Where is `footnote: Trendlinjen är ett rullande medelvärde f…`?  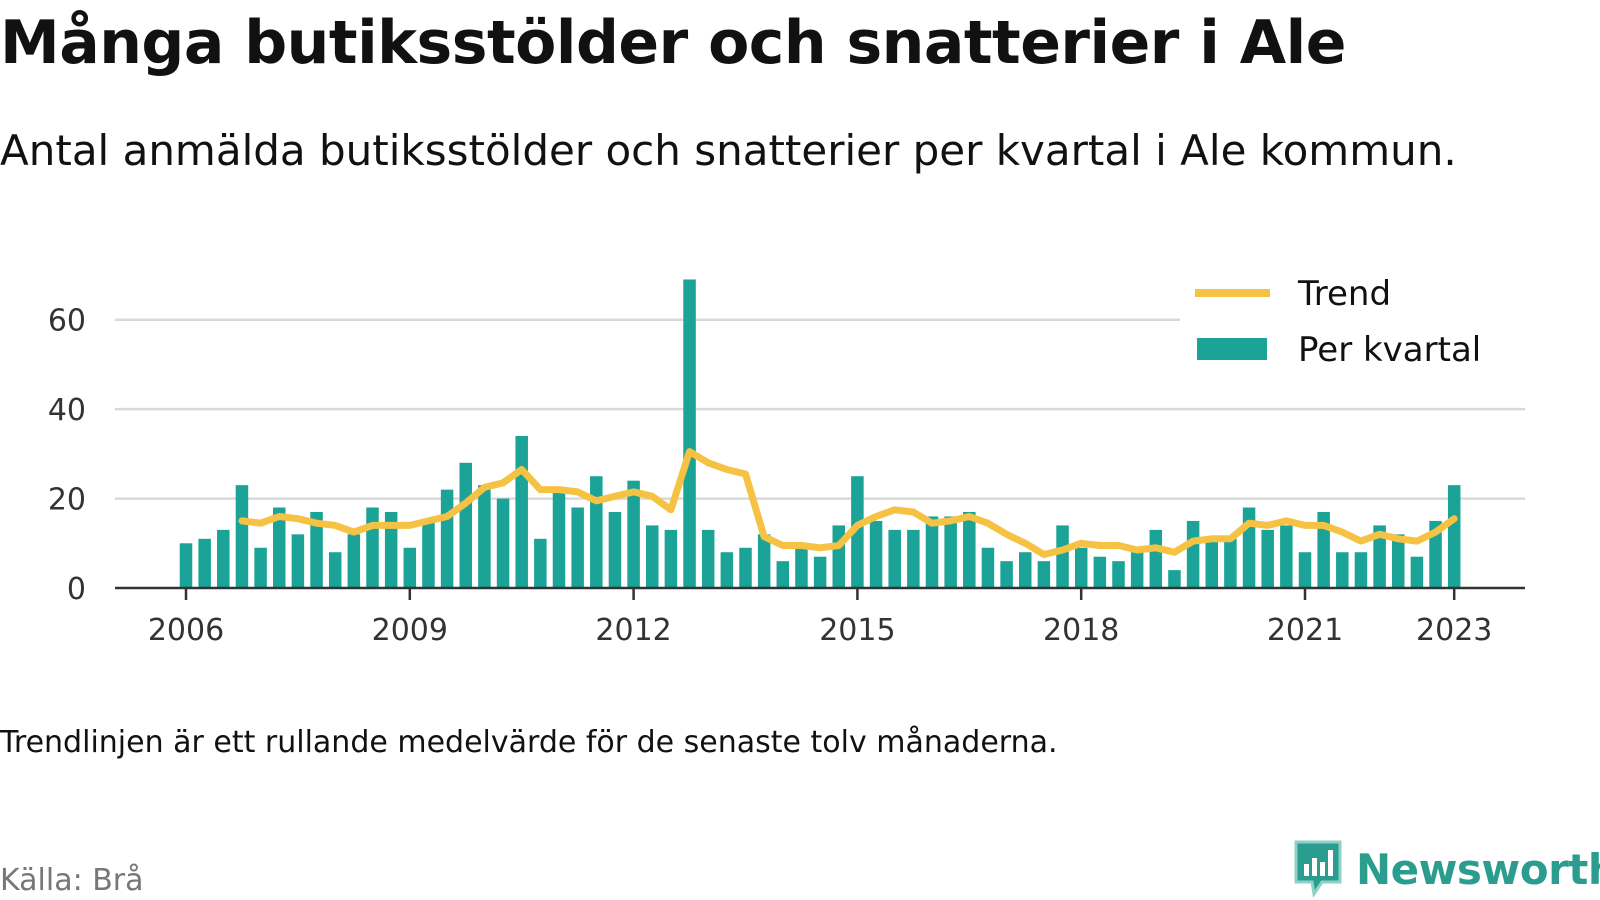 footnote: Trendlinjen är ett rullande medelvärde f… is located at coordinates (529, 742).